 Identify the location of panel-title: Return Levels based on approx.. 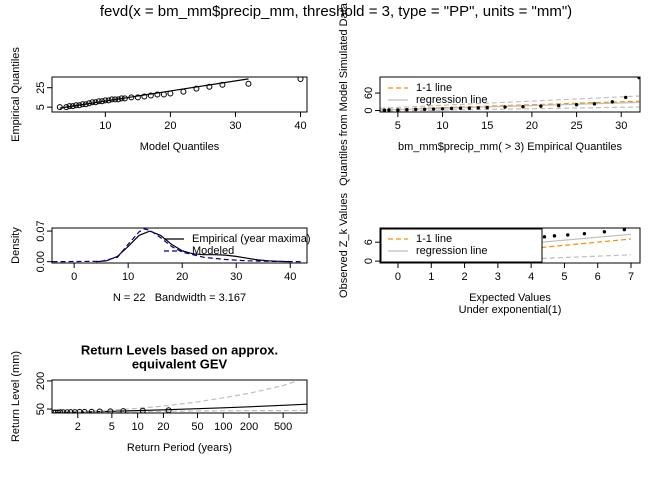
(179, 349).